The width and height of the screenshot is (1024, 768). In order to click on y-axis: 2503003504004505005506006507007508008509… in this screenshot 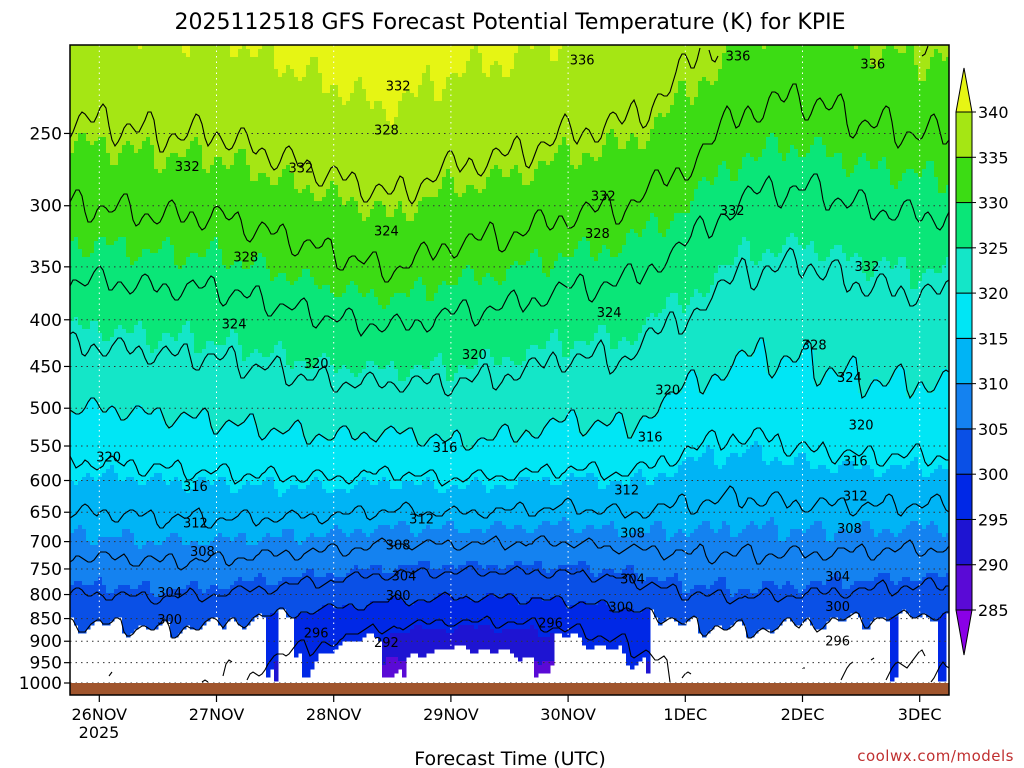, I will do `click(44, 409)`.